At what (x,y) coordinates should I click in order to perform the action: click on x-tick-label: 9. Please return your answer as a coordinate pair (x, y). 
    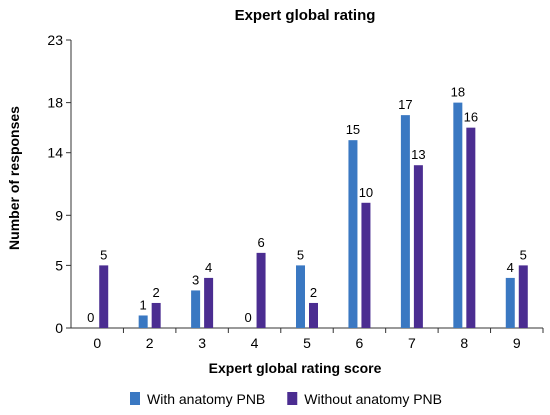
    Looking at the image, I should click on (517, 343).